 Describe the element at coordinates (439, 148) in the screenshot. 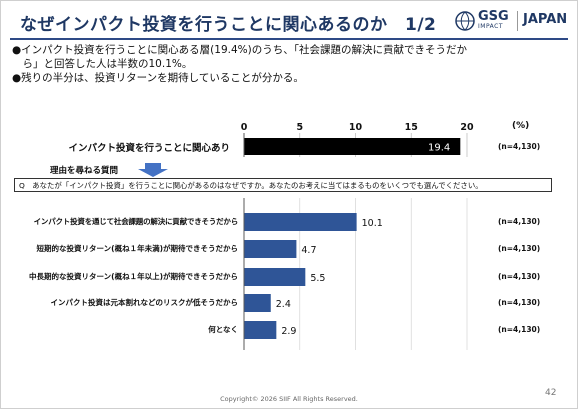

I see `top-bar-value-label: 19.4` at that location.